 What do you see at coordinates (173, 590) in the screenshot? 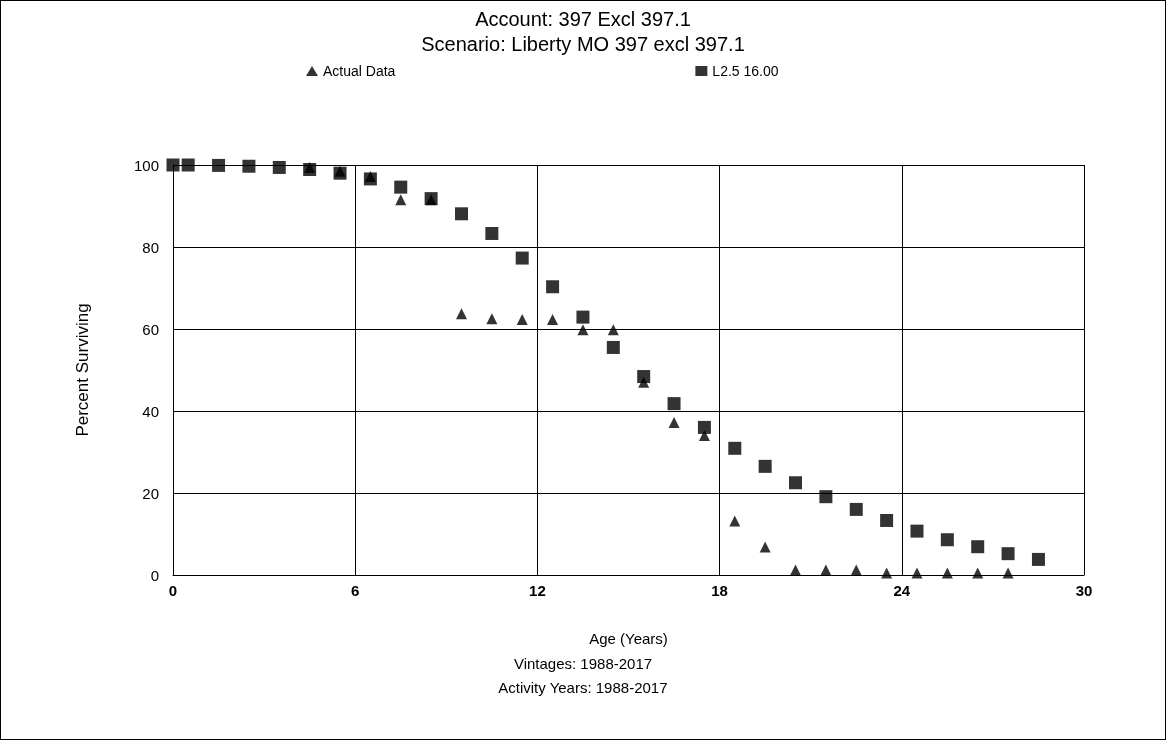
I see `x-tick-label: 0` at bounding box center [173, 590].